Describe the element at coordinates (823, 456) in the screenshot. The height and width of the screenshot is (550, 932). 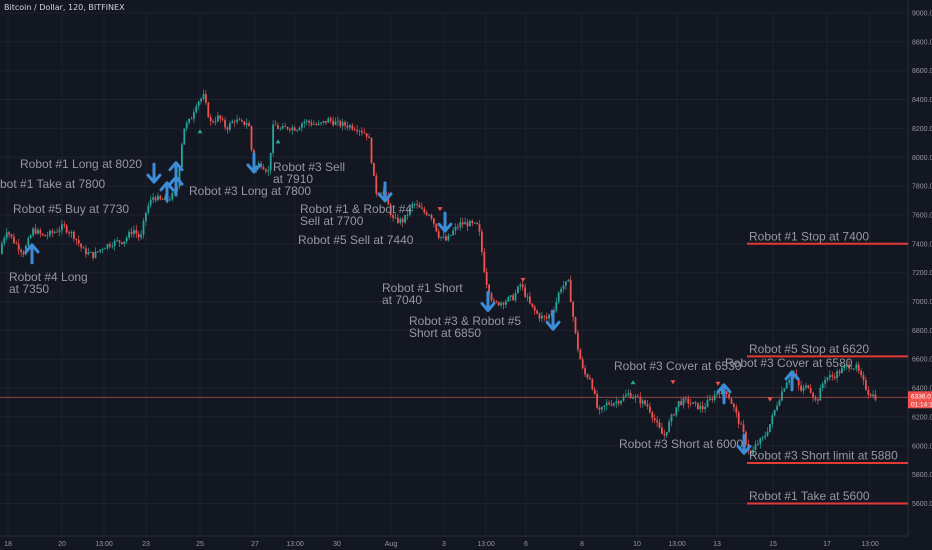
I see `level-label: Robot #3 Short limit at 5880` at that location.